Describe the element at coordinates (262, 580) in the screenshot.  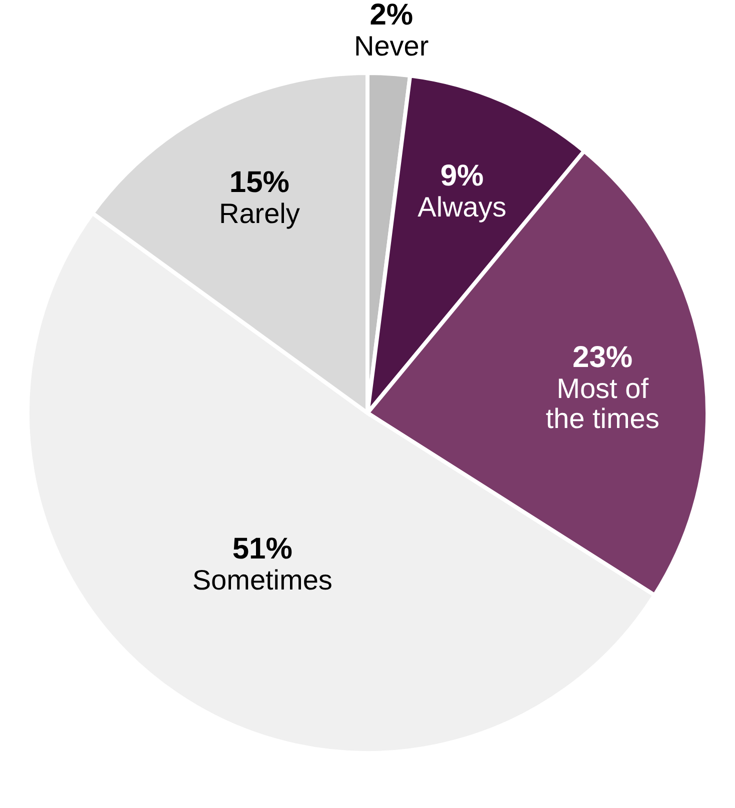
I see `slice-label: Sometimes` at that location.